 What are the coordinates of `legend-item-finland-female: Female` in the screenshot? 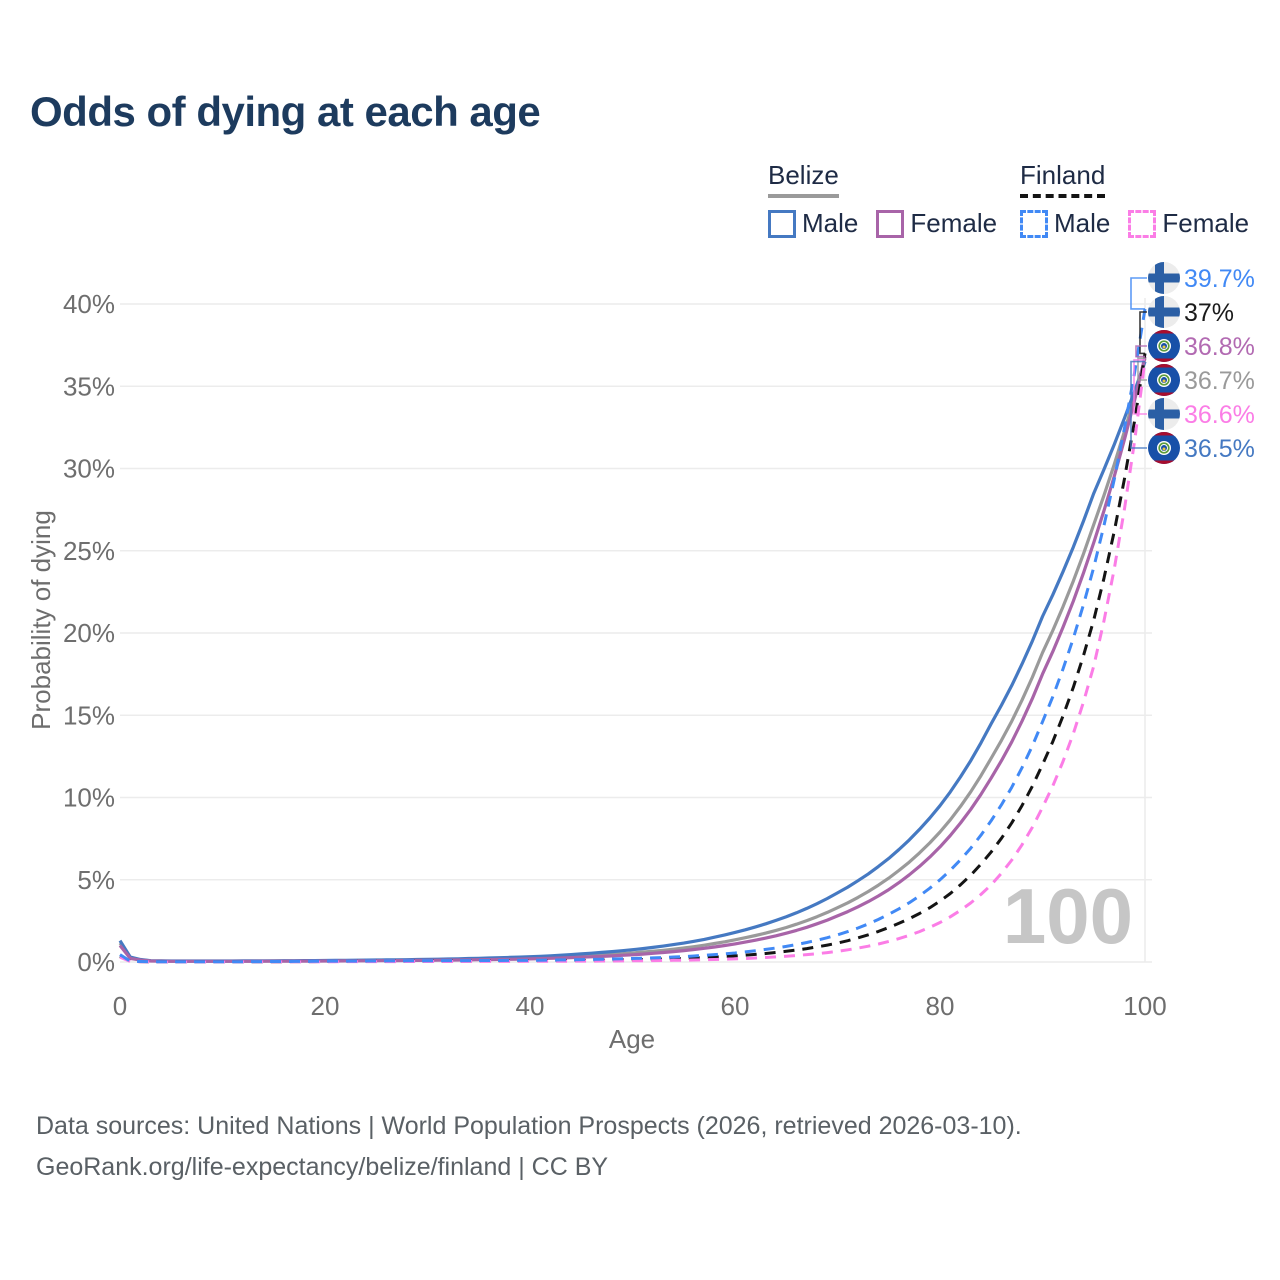 It's located at (1188, 223).